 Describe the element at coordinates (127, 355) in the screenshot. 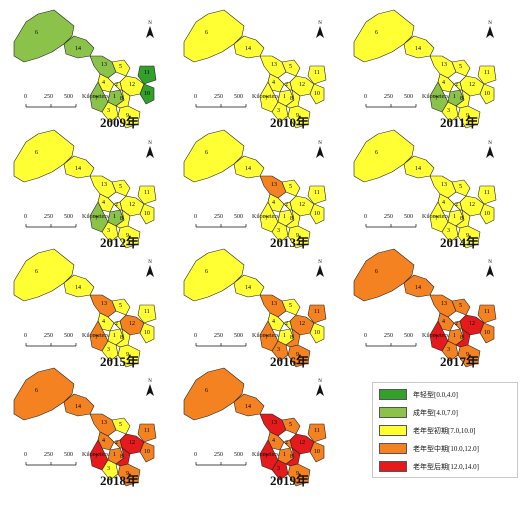

I see `region-number-label: 9` at that location.